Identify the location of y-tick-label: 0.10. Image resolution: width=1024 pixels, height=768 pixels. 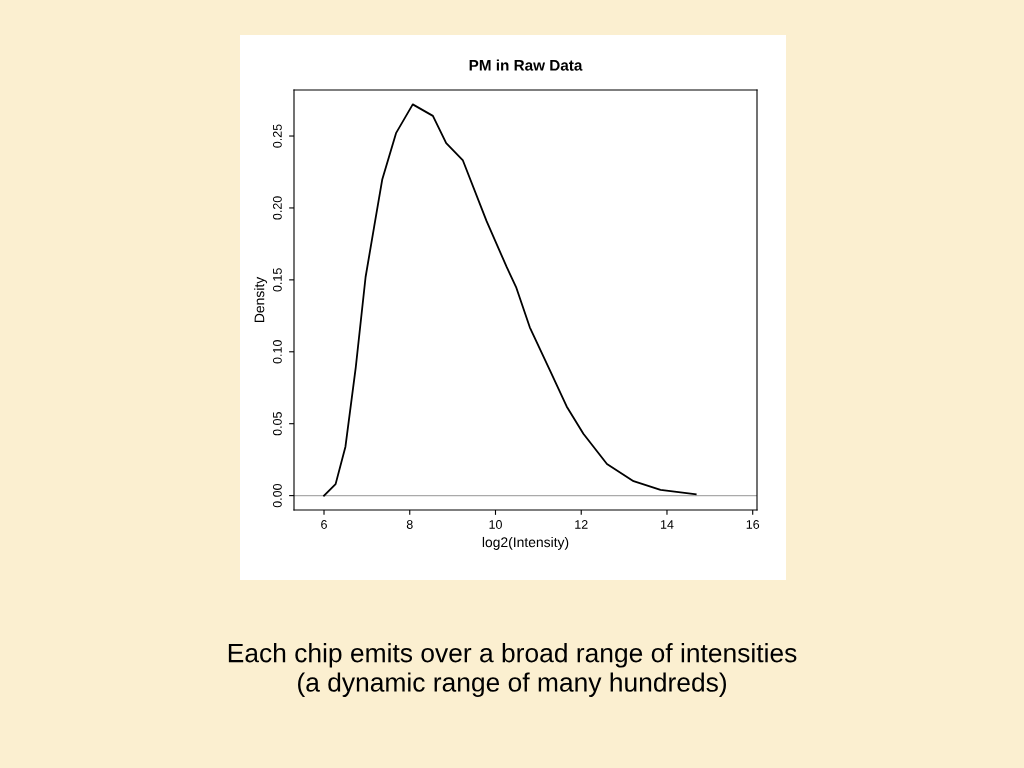
(277, 352).